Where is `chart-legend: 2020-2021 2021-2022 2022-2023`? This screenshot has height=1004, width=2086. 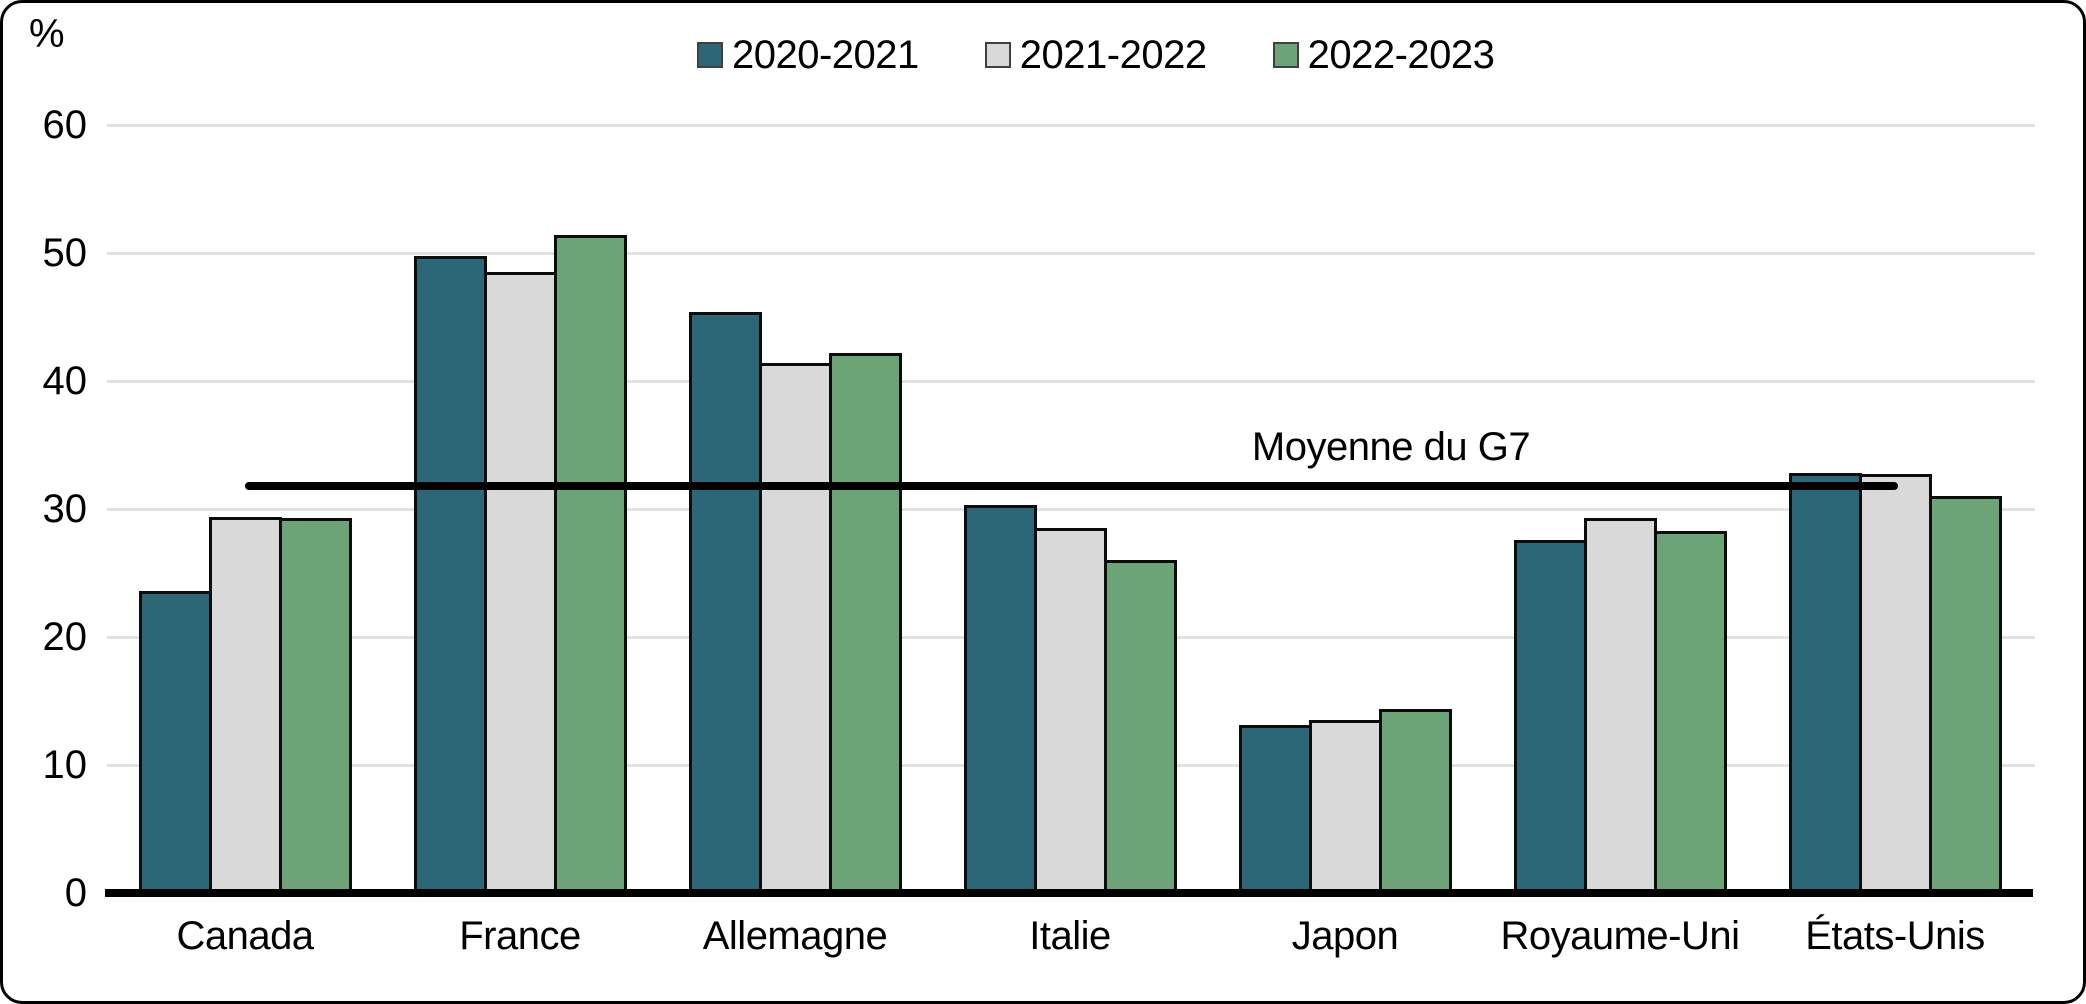
chart-legend: 2020-2021 2021-2022 2022-2023 is located at coordinates (1096, 55).